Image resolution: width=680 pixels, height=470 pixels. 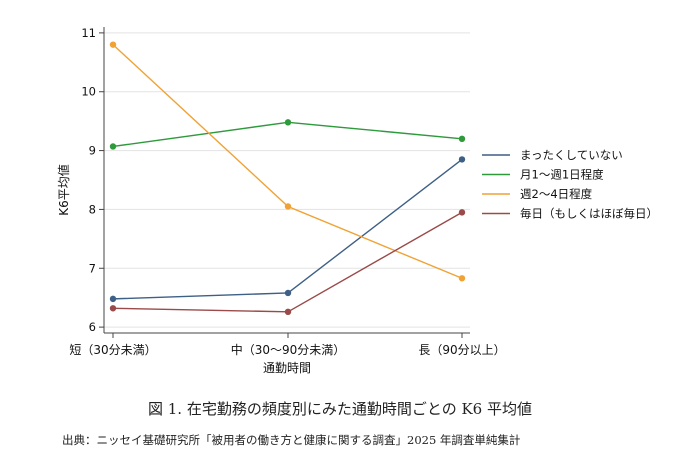 I want to click on x-tick-label: 長（90分以上）, so click(x=461, y=350).